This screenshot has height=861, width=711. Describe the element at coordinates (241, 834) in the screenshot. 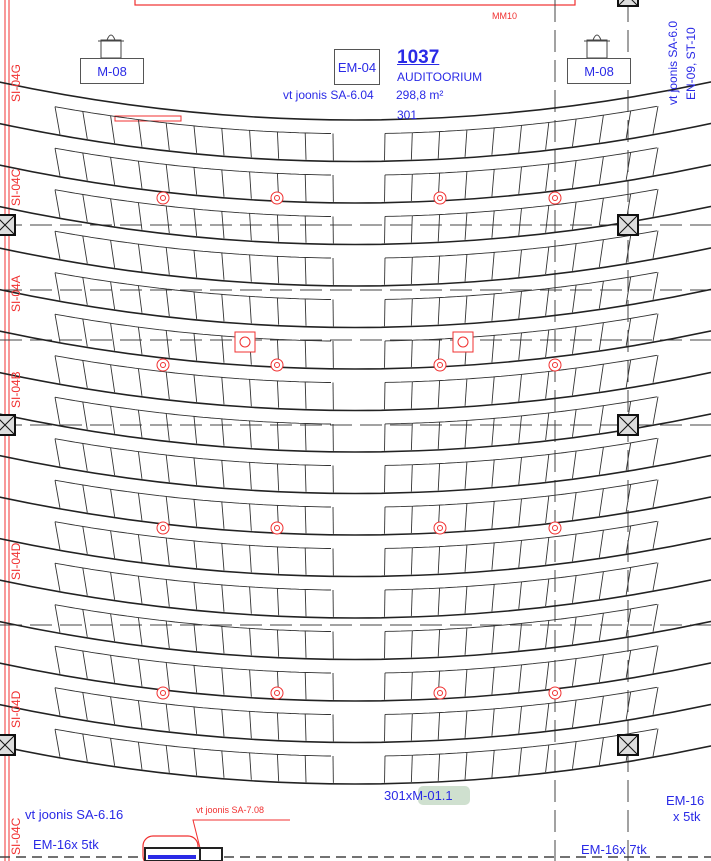

I see `callout-leader` at that location.